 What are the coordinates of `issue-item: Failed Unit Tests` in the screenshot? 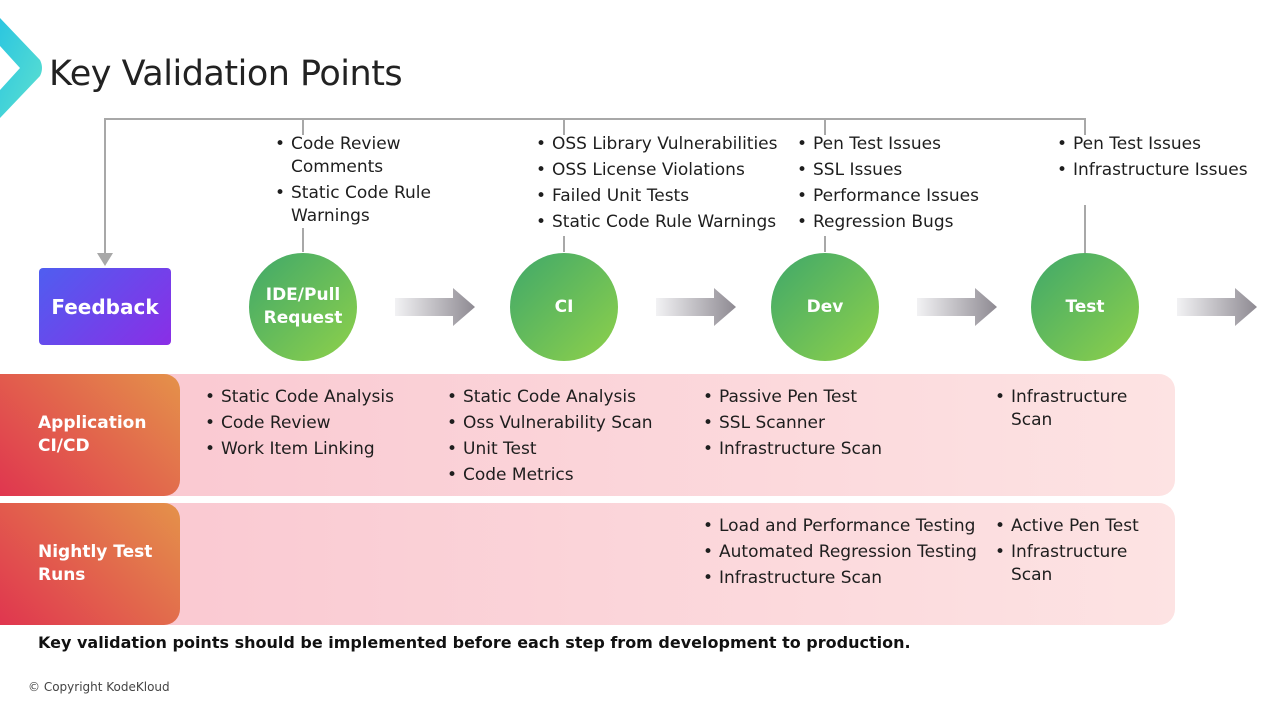 It's located at (661, 196).